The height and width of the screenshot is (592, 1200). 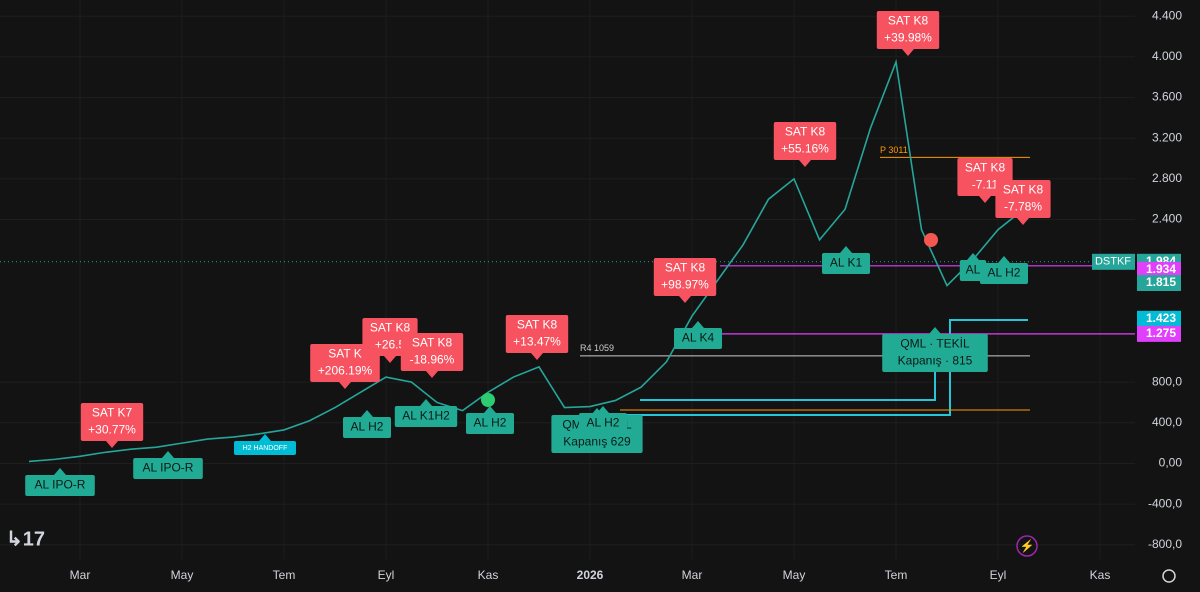 What do you see at coordinates (390, 345) in the screenshot?
I see `label-text: +26.5` at bounding box center [390, 345].